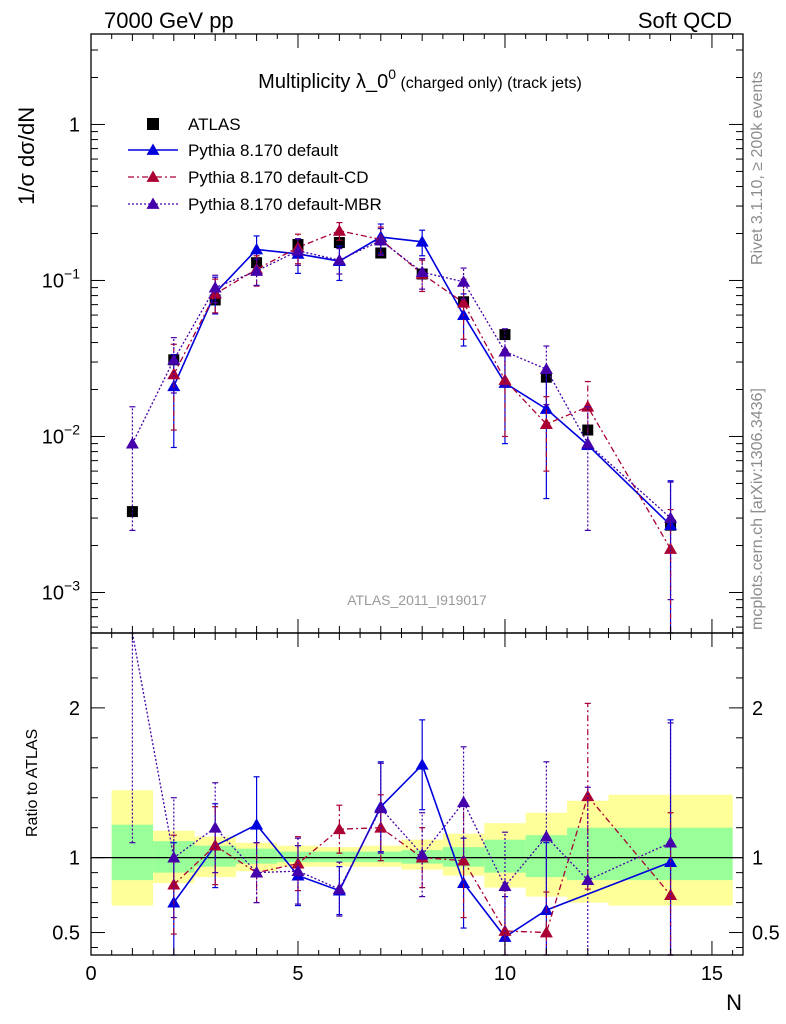 Image resolution: width=786 pixels, height=1024 pixels. Describe the element at coordinates (153, 176) in the screenshot. I see `legend-marker-dashdot` at that location.